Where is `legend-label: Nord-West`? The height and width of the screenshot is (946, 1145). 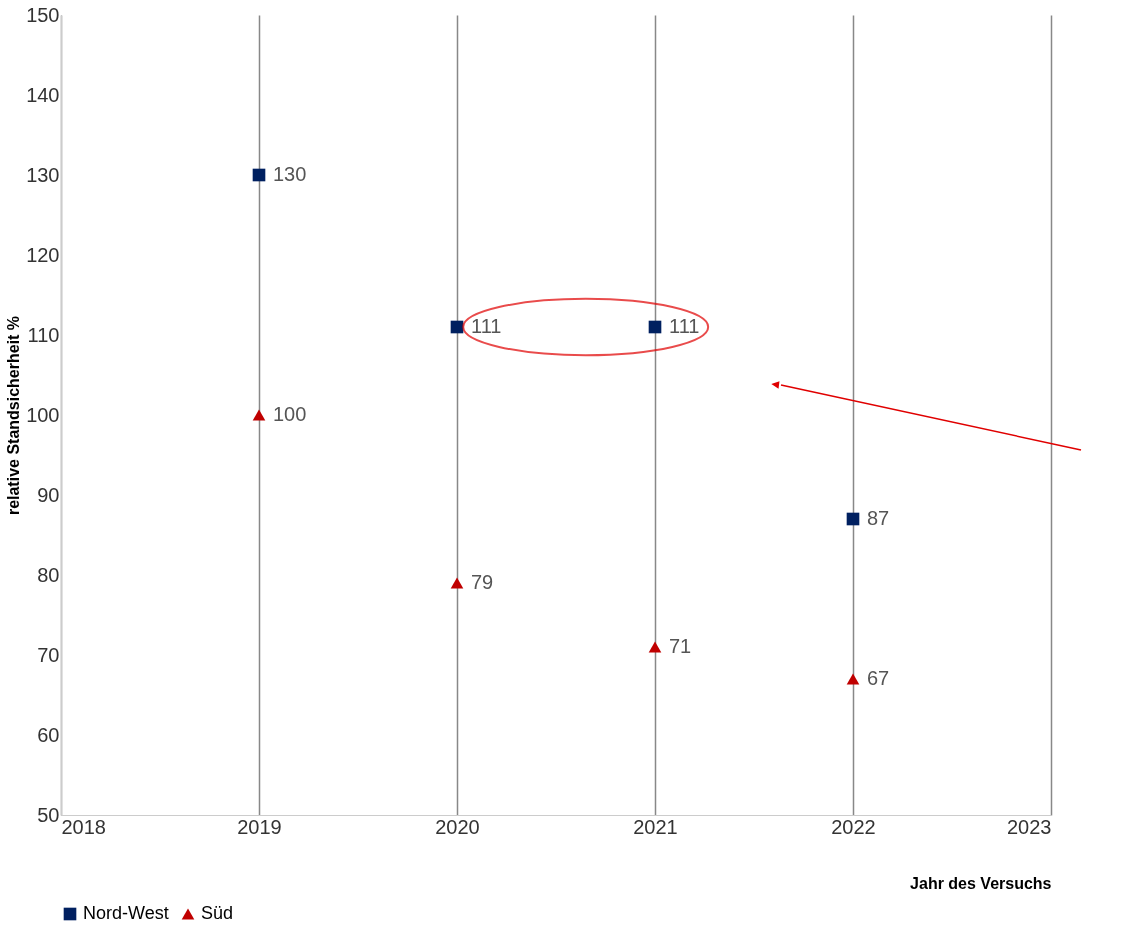 legend-label: Nord-West is located at coordinates (126, 913).